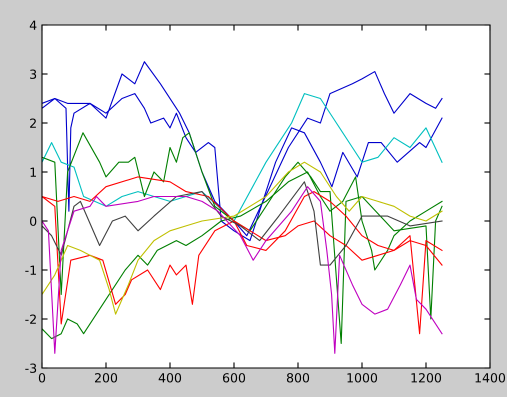  I want to click on y-tick-label: 2, so click(33, 123).